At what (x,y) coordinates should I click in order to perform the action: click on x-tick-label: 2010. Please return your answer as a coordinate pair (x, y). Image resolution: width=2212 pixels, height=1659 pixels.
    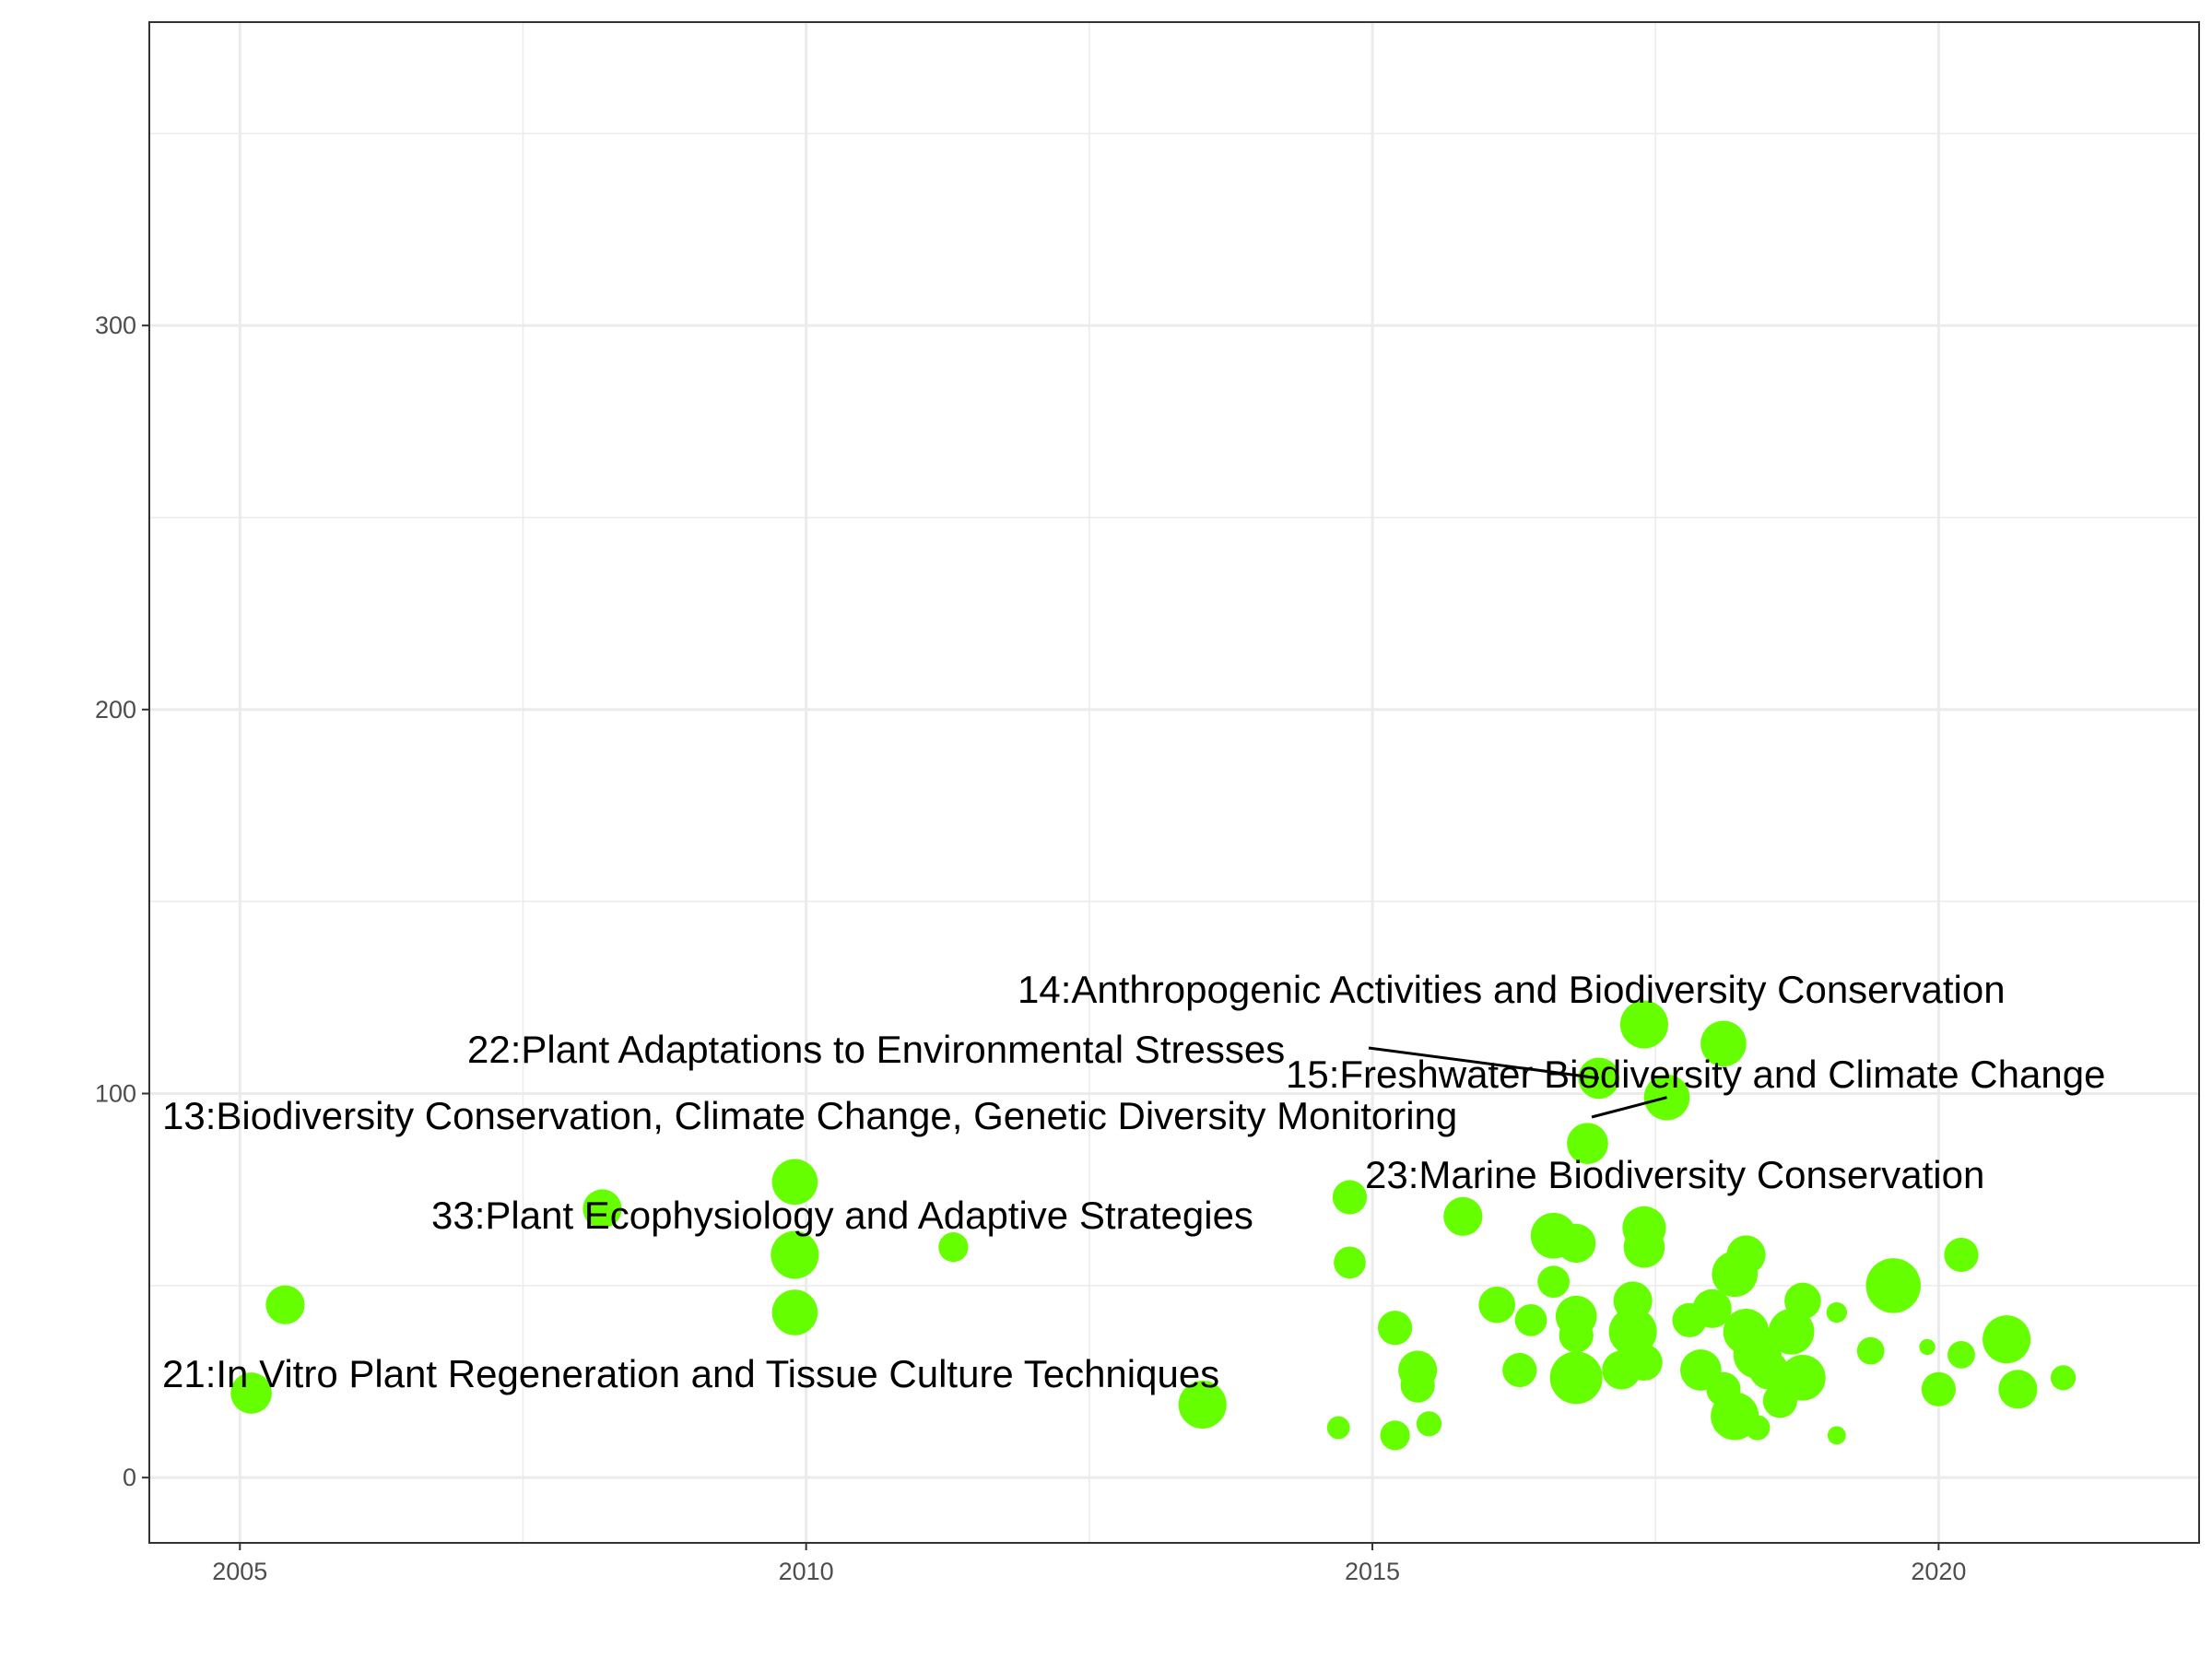
    Looking at the image, I should click on (806, 1571).